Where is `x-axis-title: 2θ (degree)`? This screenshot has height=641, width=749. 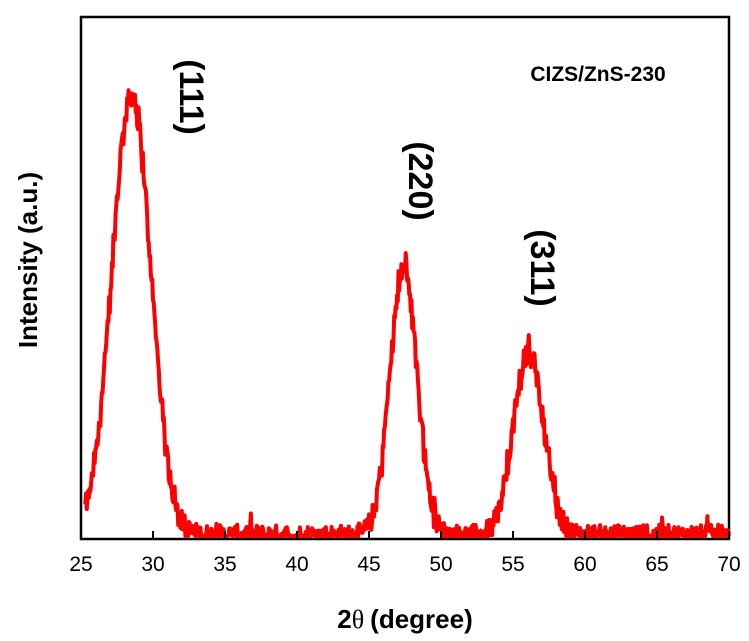 x-axis-title: 2θ (degree) is located at coordinates (405, 619).